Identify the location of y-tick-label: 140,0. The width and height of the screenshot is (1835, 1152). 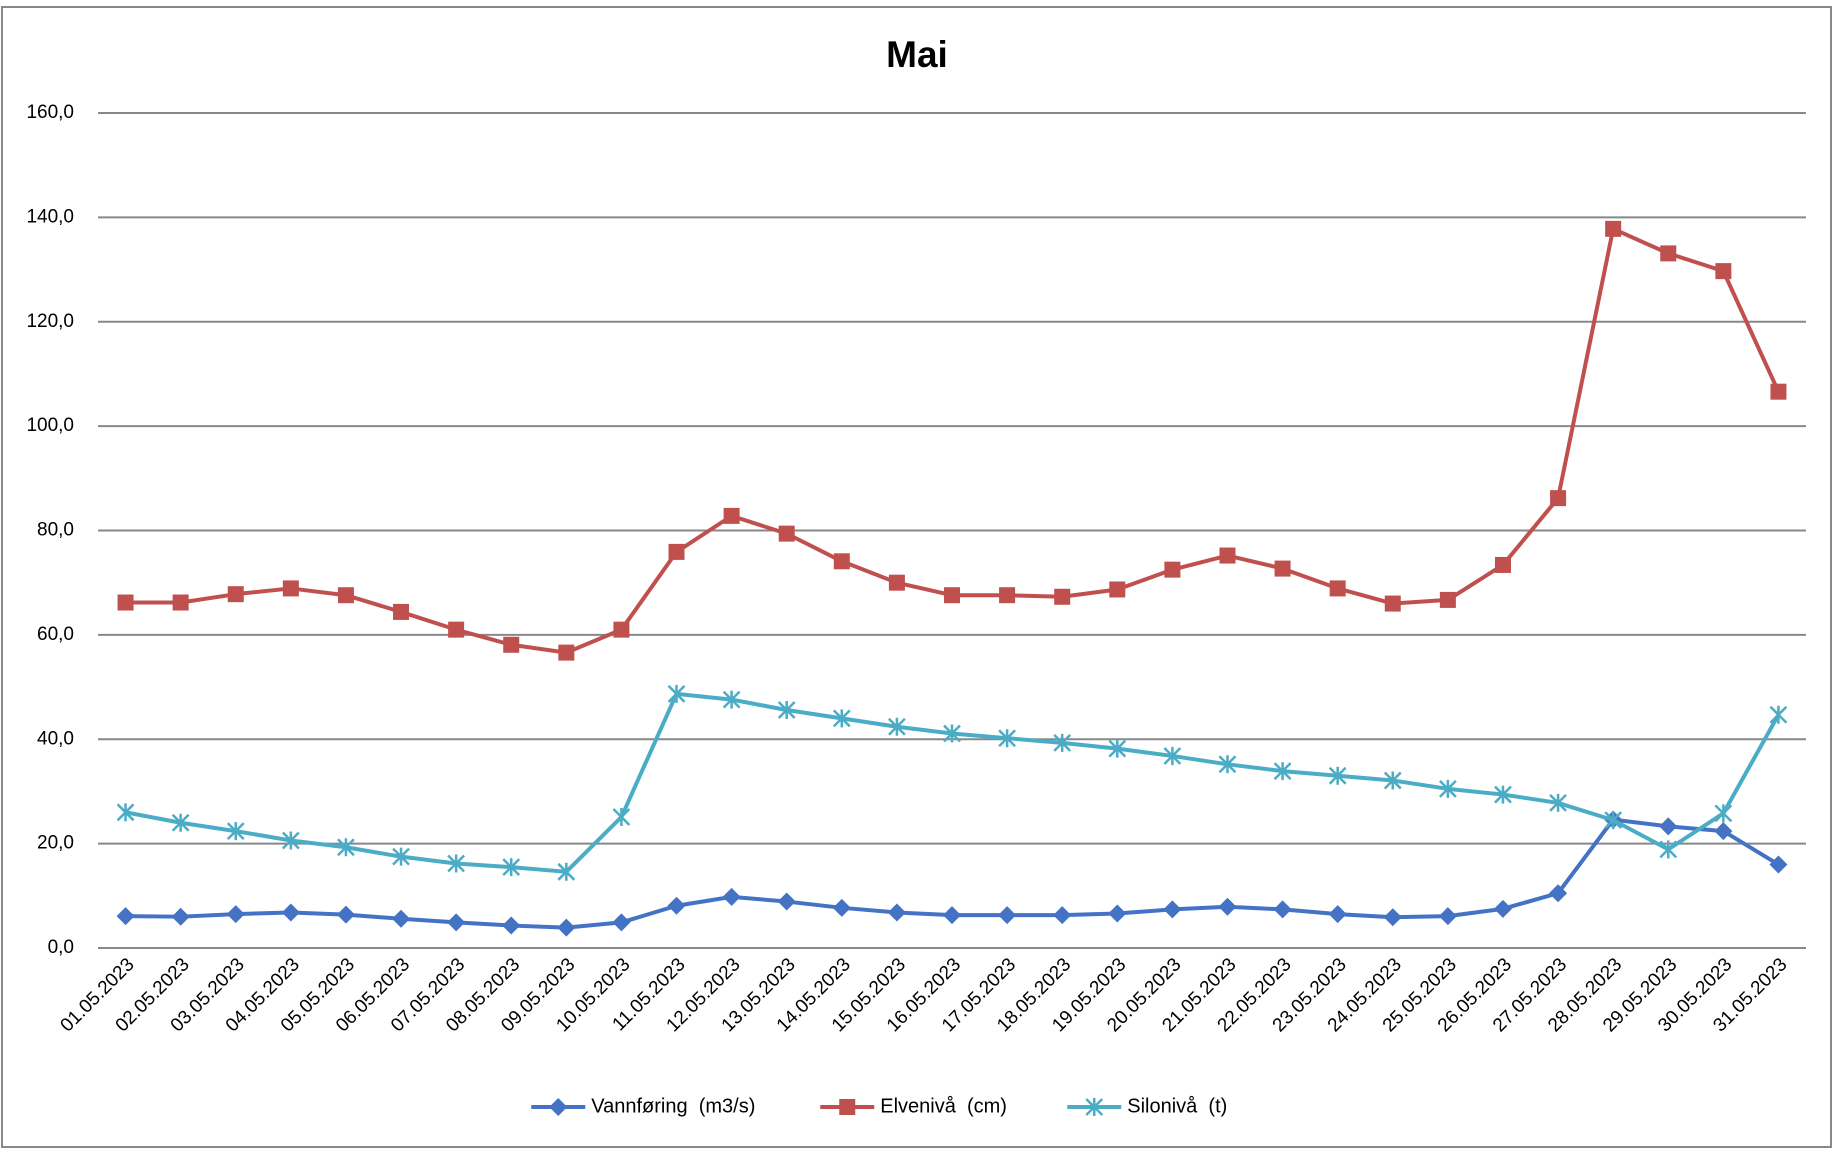
(50, 216).